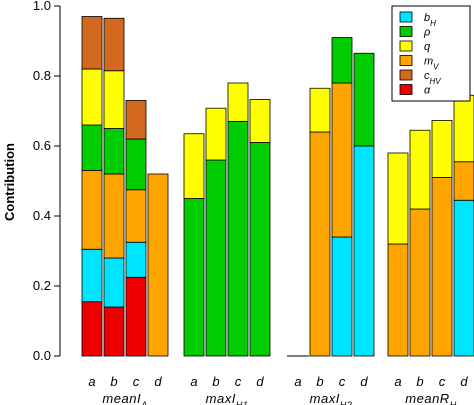 The width and height of the screenshot is (474, 405). Describe the element at coordinates (406, 46) in the screenshot. I see `legend-swatch-q` at that location.